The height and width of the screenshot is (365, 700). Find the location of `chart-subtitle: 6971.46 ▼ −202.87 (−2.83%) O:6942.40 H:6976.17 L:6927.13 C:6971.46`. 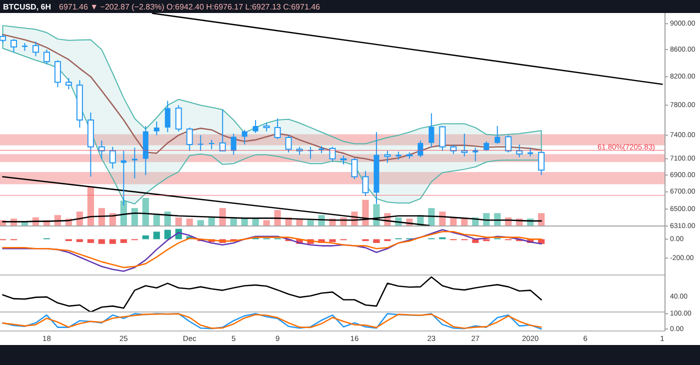

chart-subtitle: 6971.46 ▼ −202.87 (−2.83%) O:6942.40 H:6976.17 L:6927.13 C:6971.46 is located at coordinates (190, 7).